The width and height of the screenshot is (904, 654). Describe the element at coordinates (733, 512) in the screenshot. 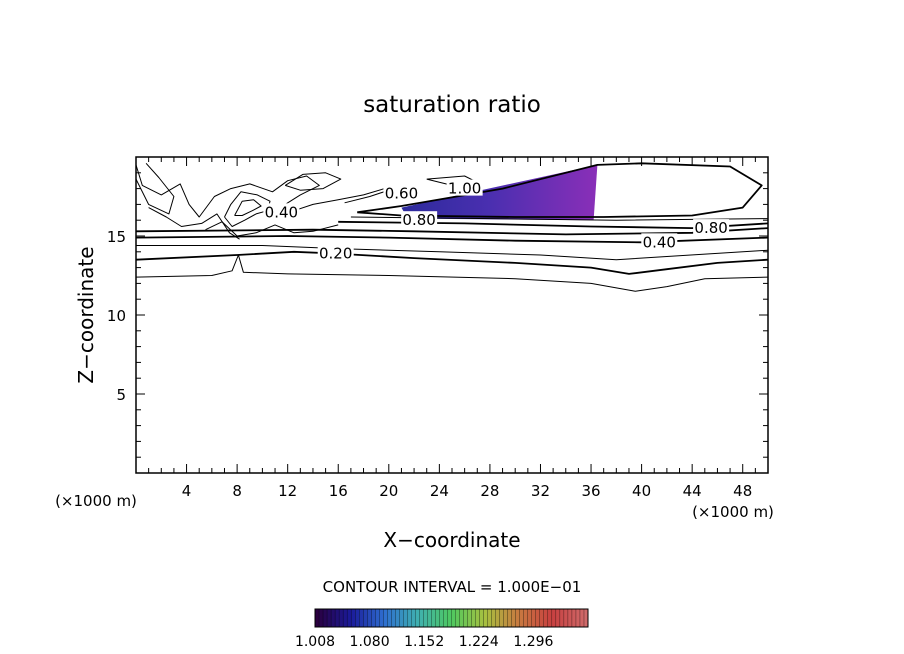

I see `x-unit-label-right: (×1000 m)` at that location.